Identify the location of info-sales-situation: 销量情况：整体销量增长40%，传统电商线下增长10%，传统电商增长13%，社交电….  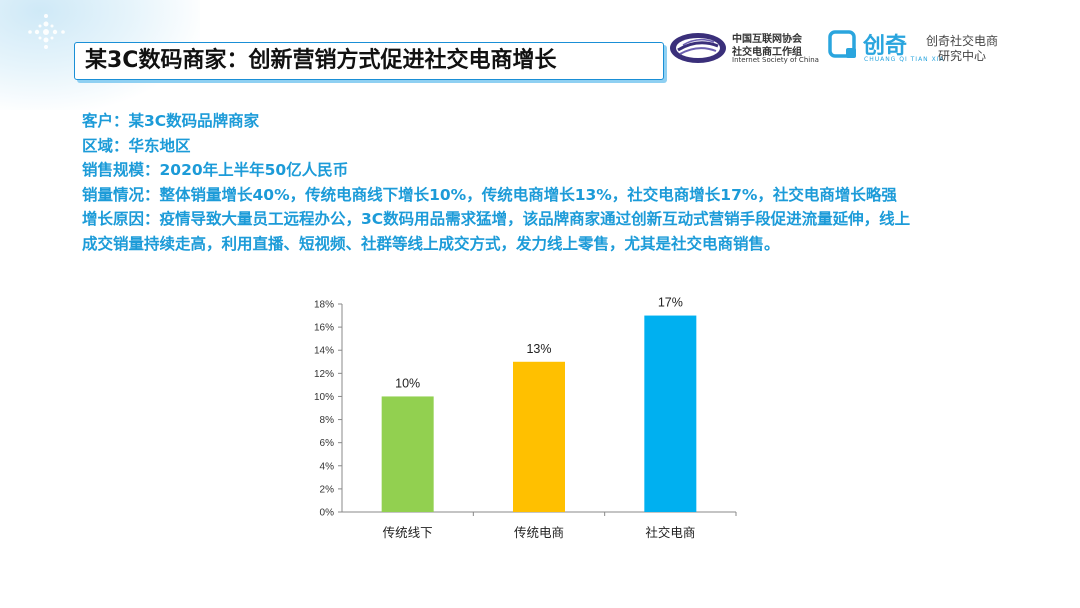
(489, 194).